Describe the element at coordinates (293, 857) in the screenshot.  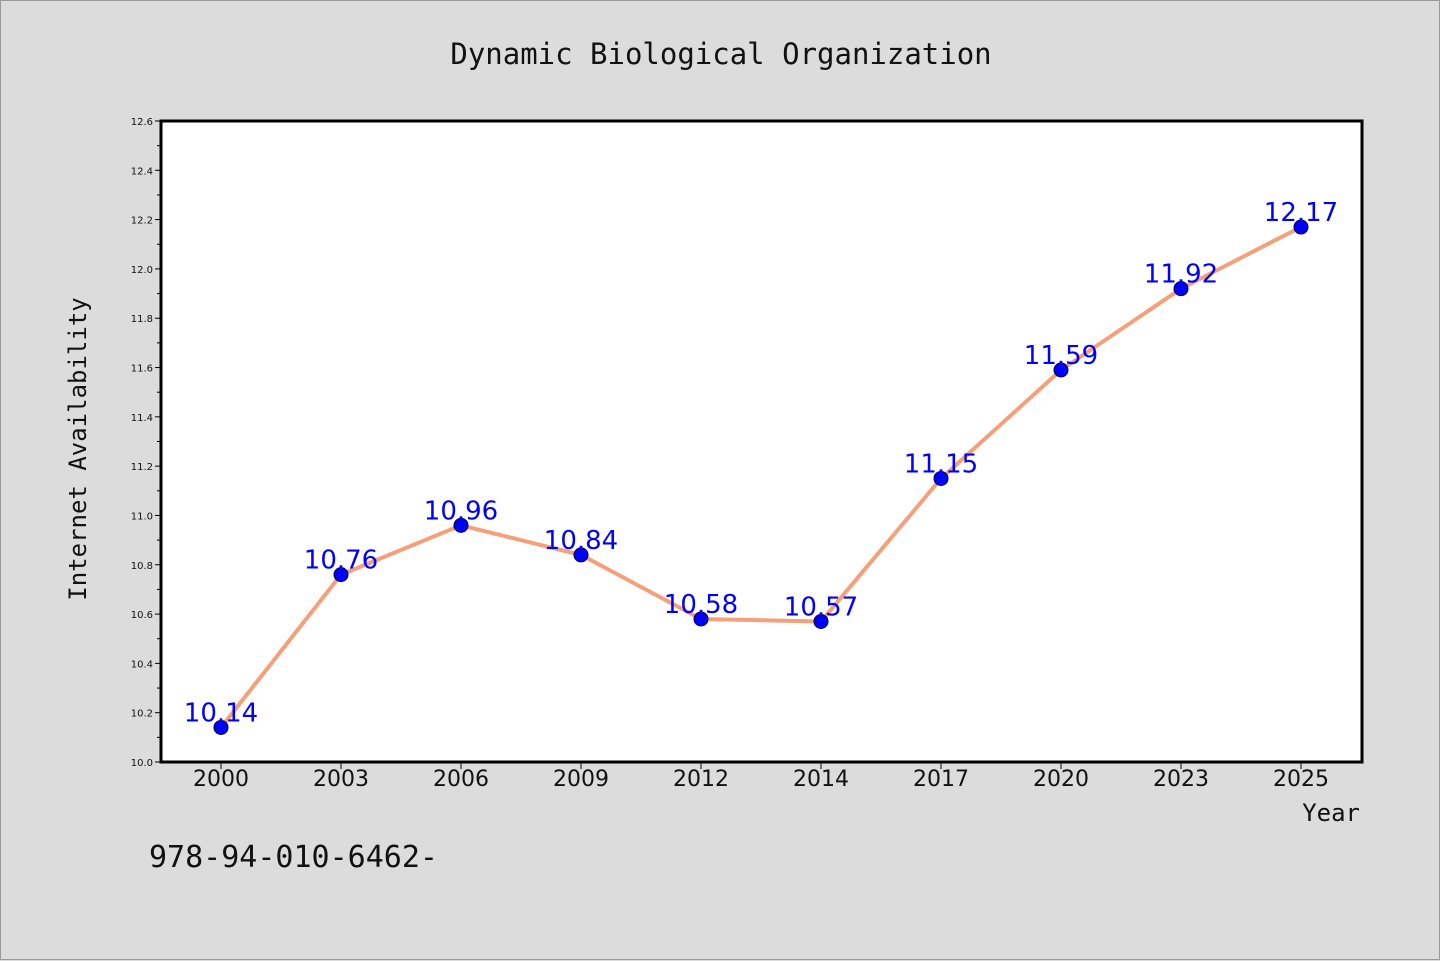
I see `footnote-isbn: 978-94-010-6462-` at that location.